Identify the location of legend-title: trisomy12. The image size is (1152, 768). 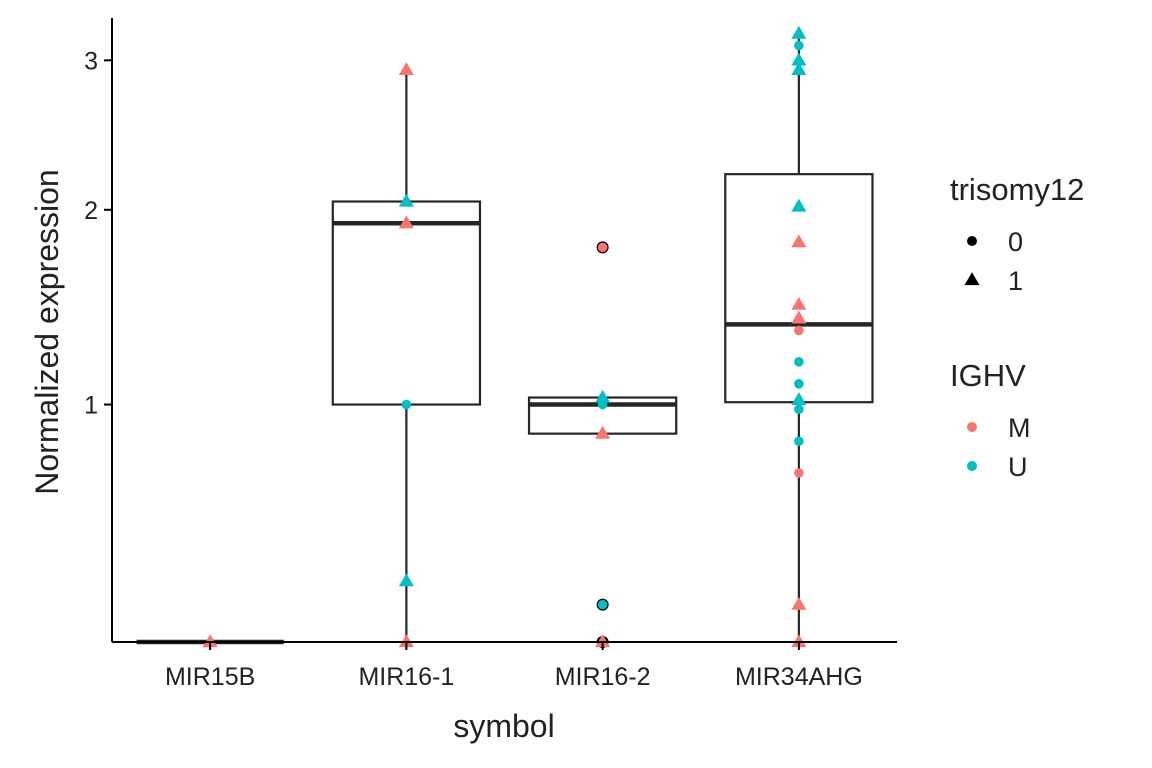
(1017, 189).